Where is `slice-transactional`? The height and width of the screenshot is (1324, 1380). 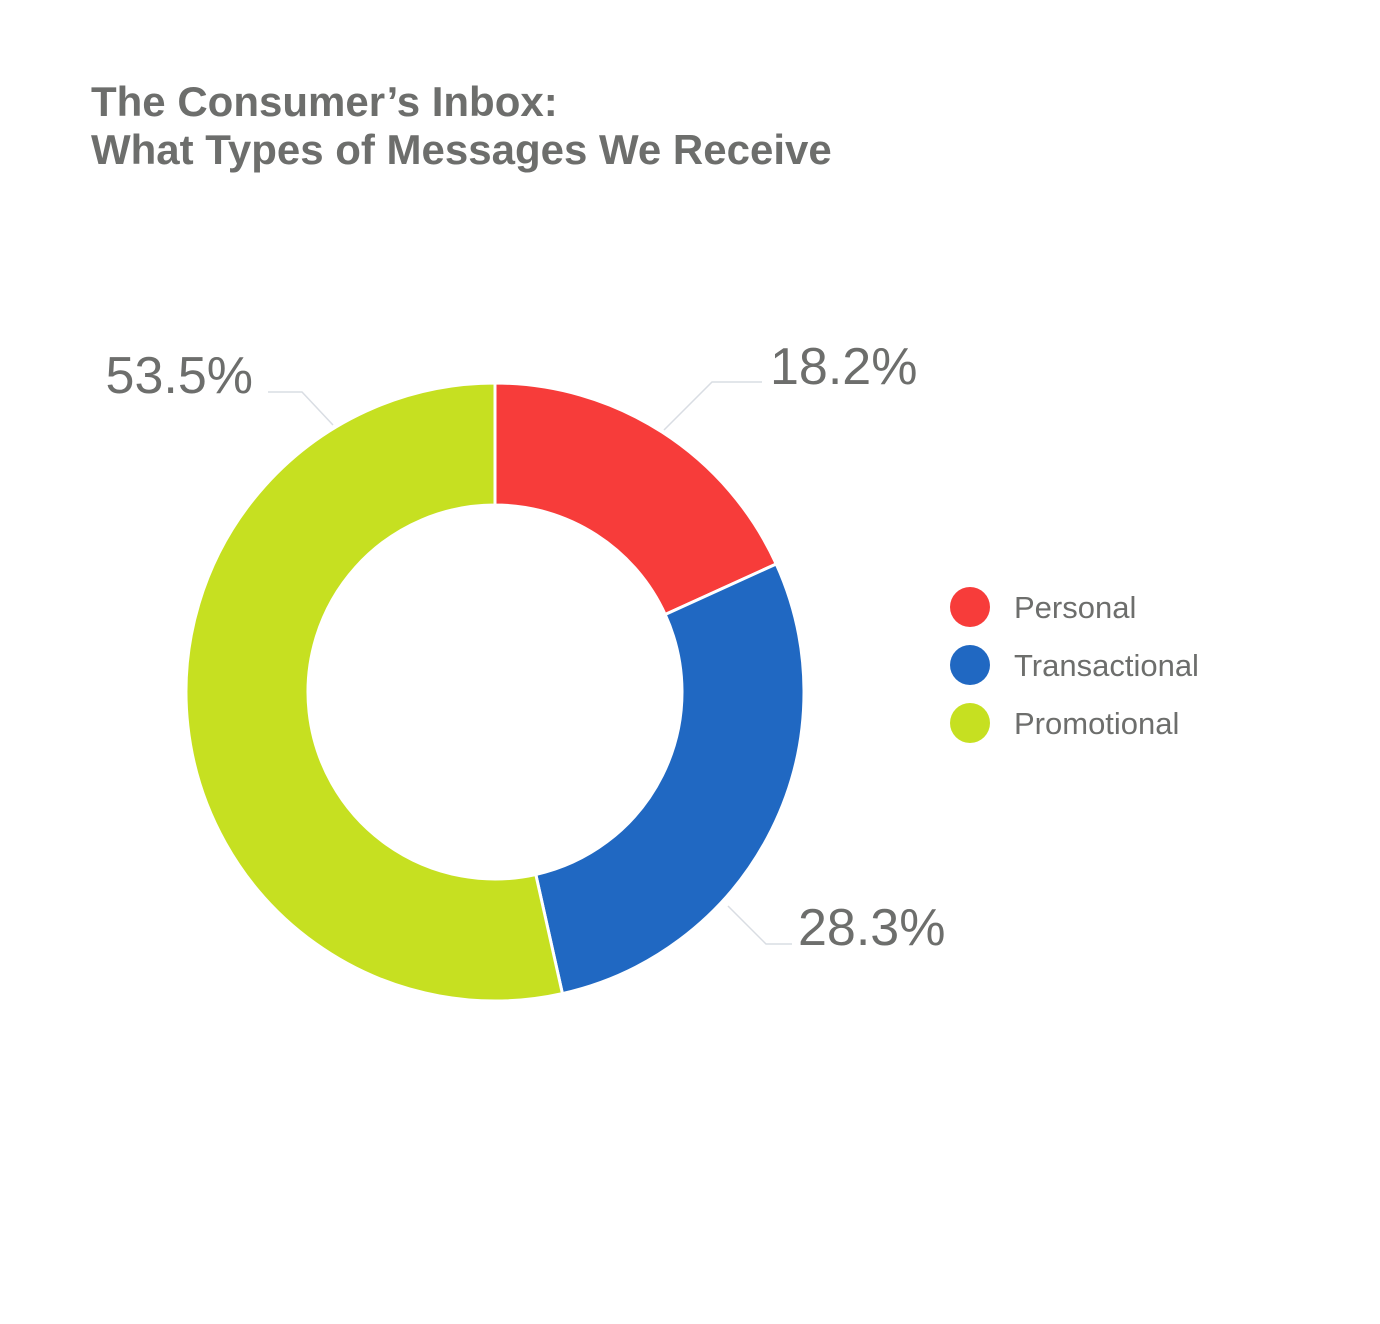
slice-transactional is located at coordinates (670, 779).